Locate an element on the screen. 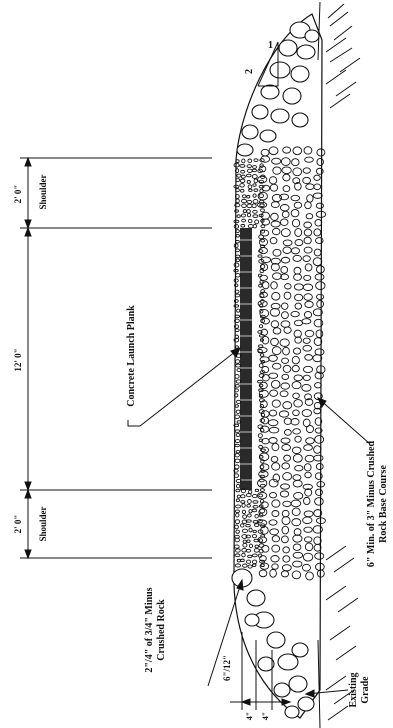 The width and height of the screenshot is (393, 728). slope-rise: 1 is located at coordinates (270, 45).